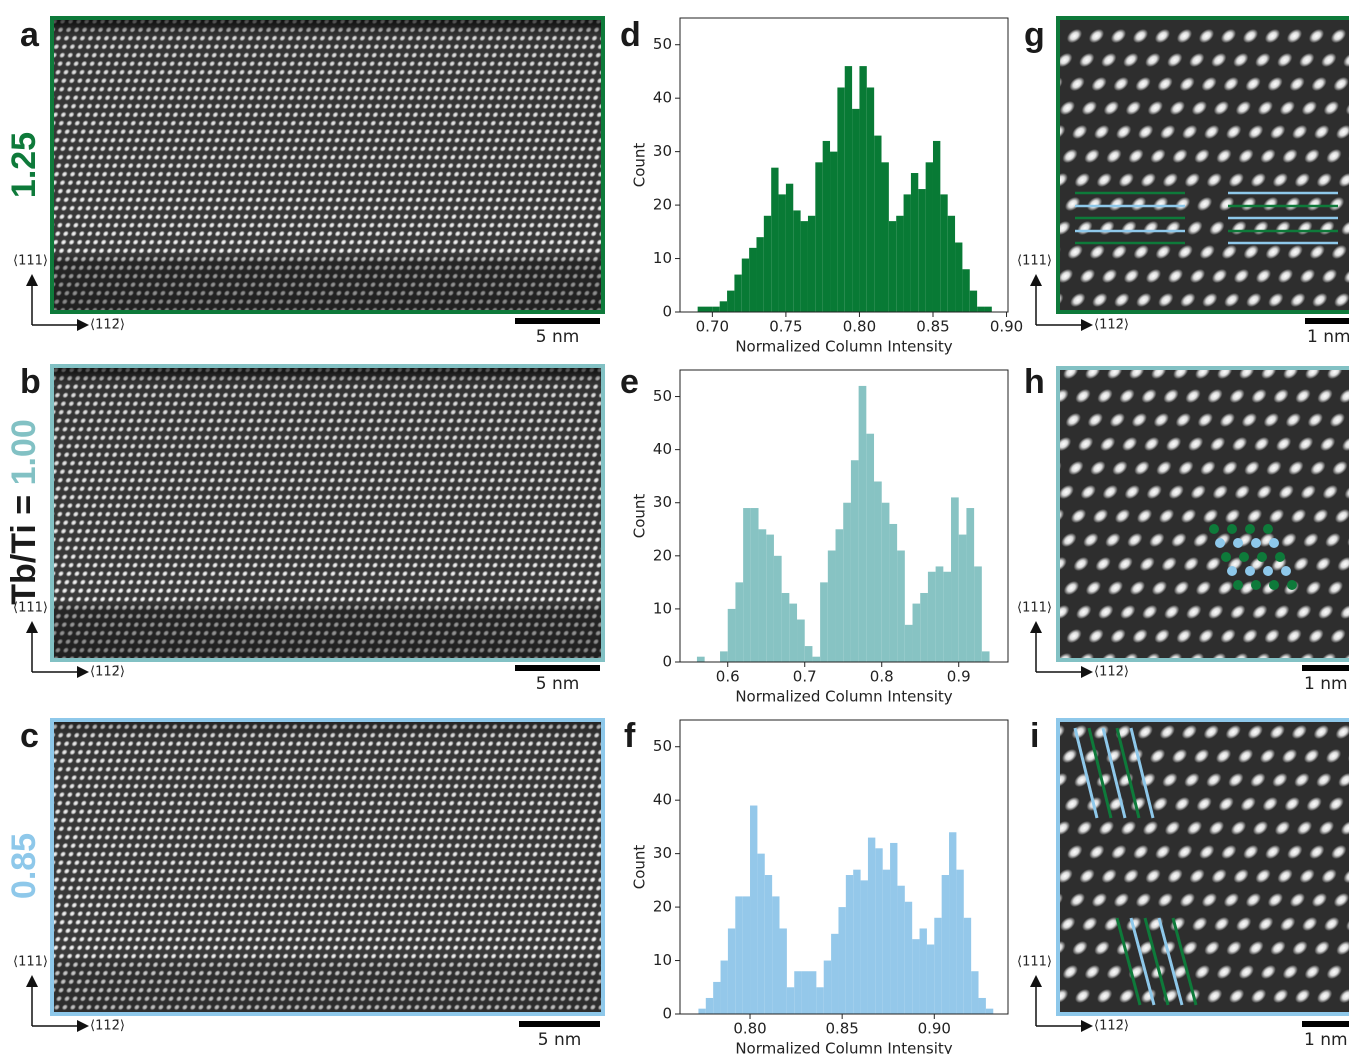 This screenshot has height=1054, width=1349. What do you see at coordinates (728, 677) in the screenshot?
I see `x-tick-label: 0.6` at bounding box center [728, 677].